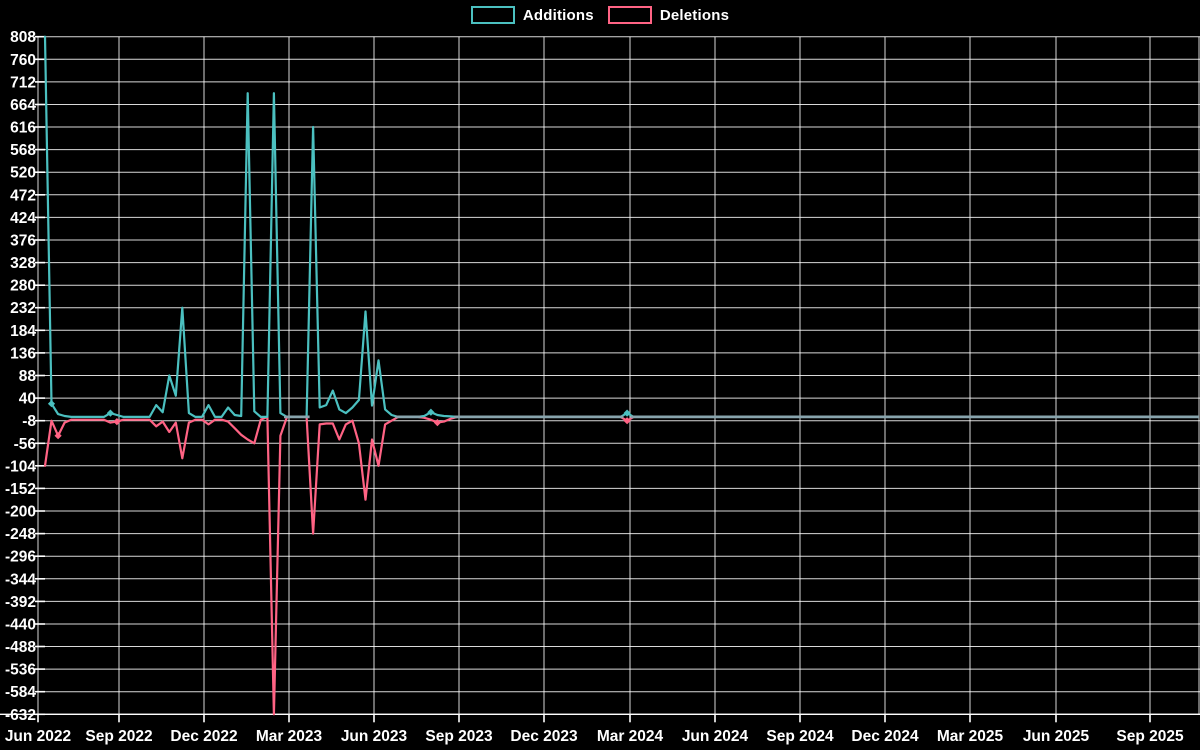 The image size is (1200, 750). I want to click on svg-text: 568, so click(23, 150).